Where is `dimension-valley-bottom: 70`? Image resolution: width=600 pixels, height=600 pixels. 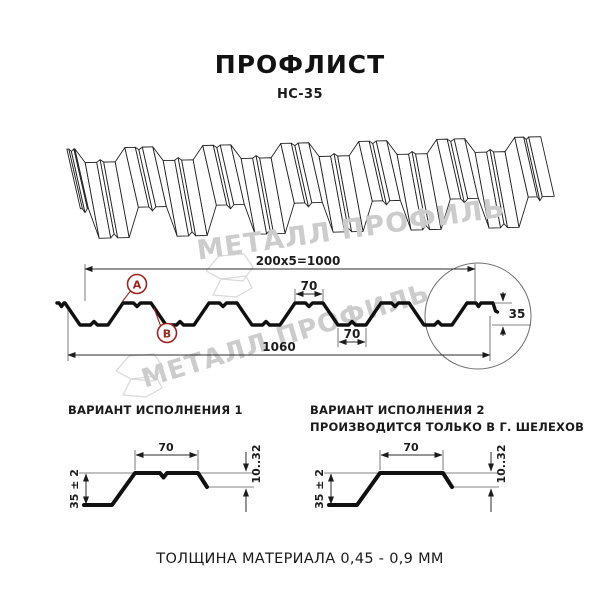 dimension-valley-bottom: 70 is located at coordinates (352, 334).